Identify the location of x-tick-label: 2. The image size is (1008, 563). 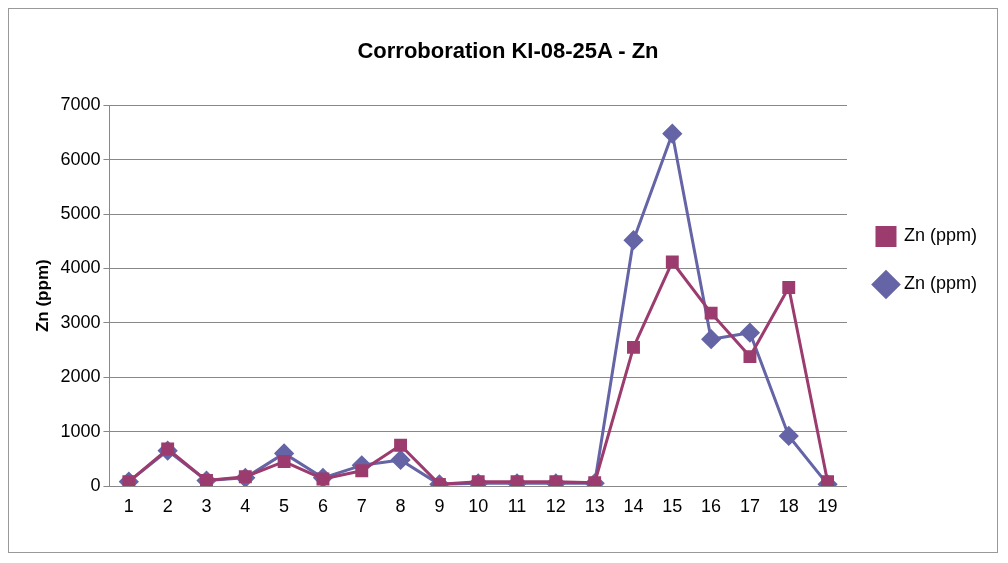
(167, 505).